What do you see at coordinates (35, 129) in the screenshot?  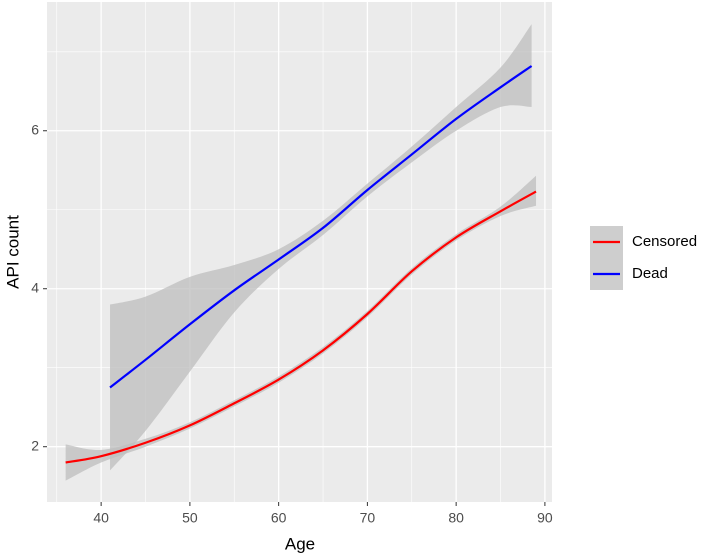 I see `y-tick-label: 6` at bounding box center [35, 129].